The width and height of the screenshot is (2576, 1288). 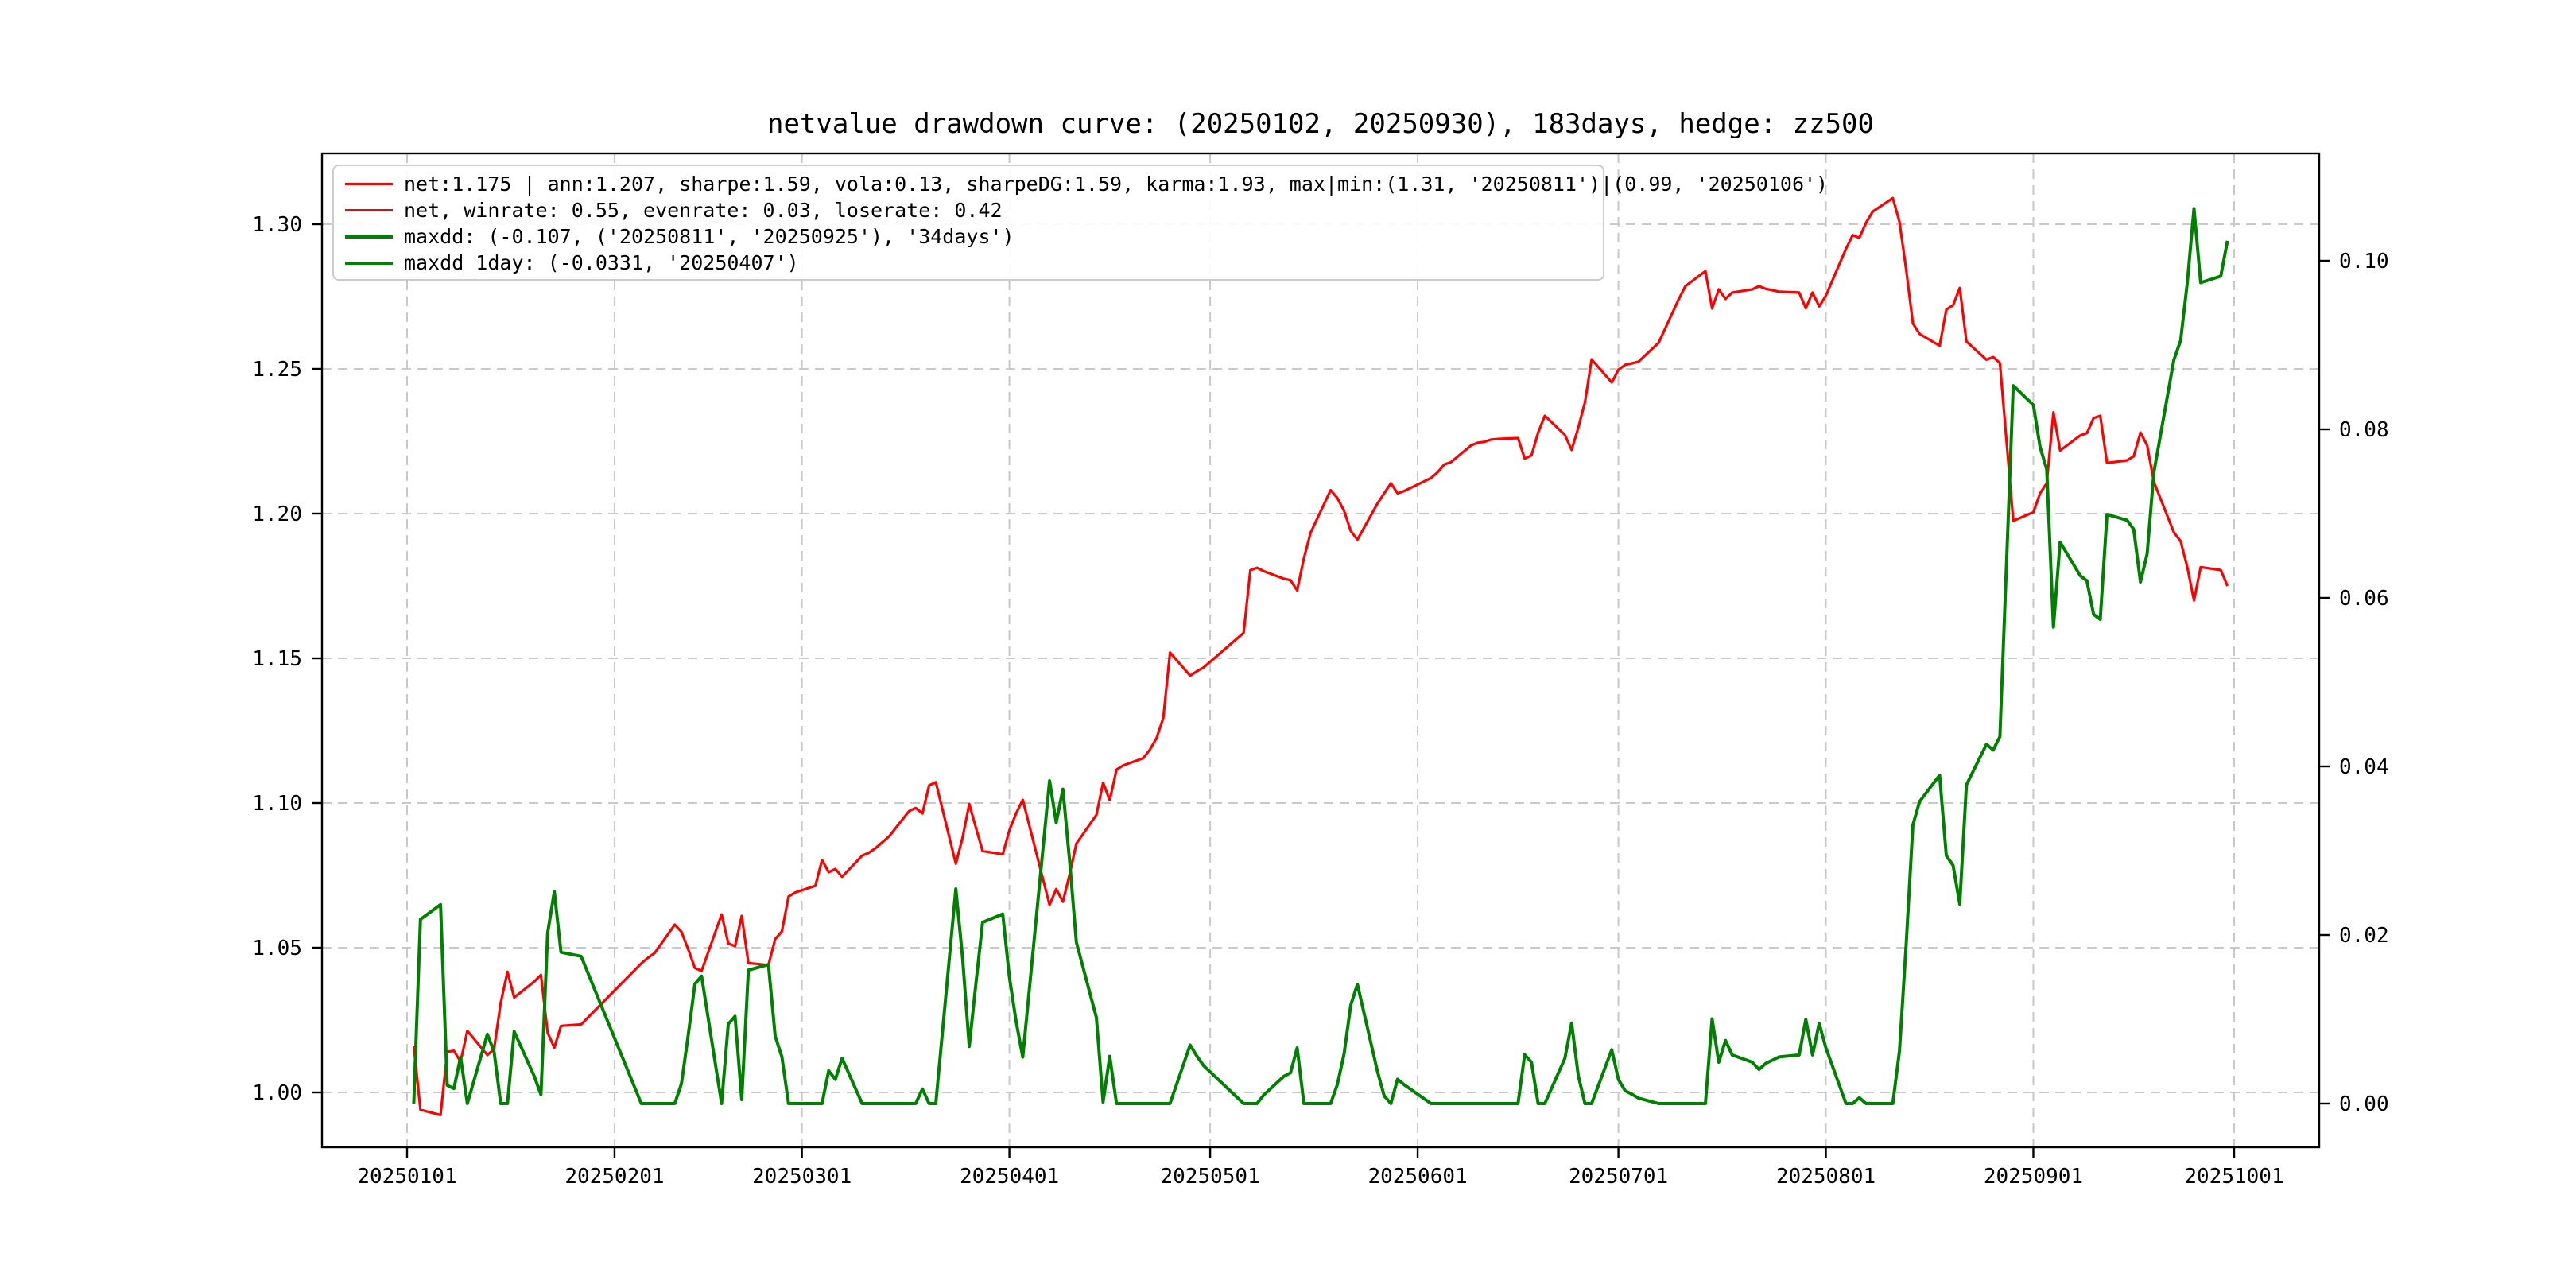 What do you see at coordinates (277, 225) in the screenshot?
I see `left-tick-label-1.30: 1.30` at bounding box center [277, 225].